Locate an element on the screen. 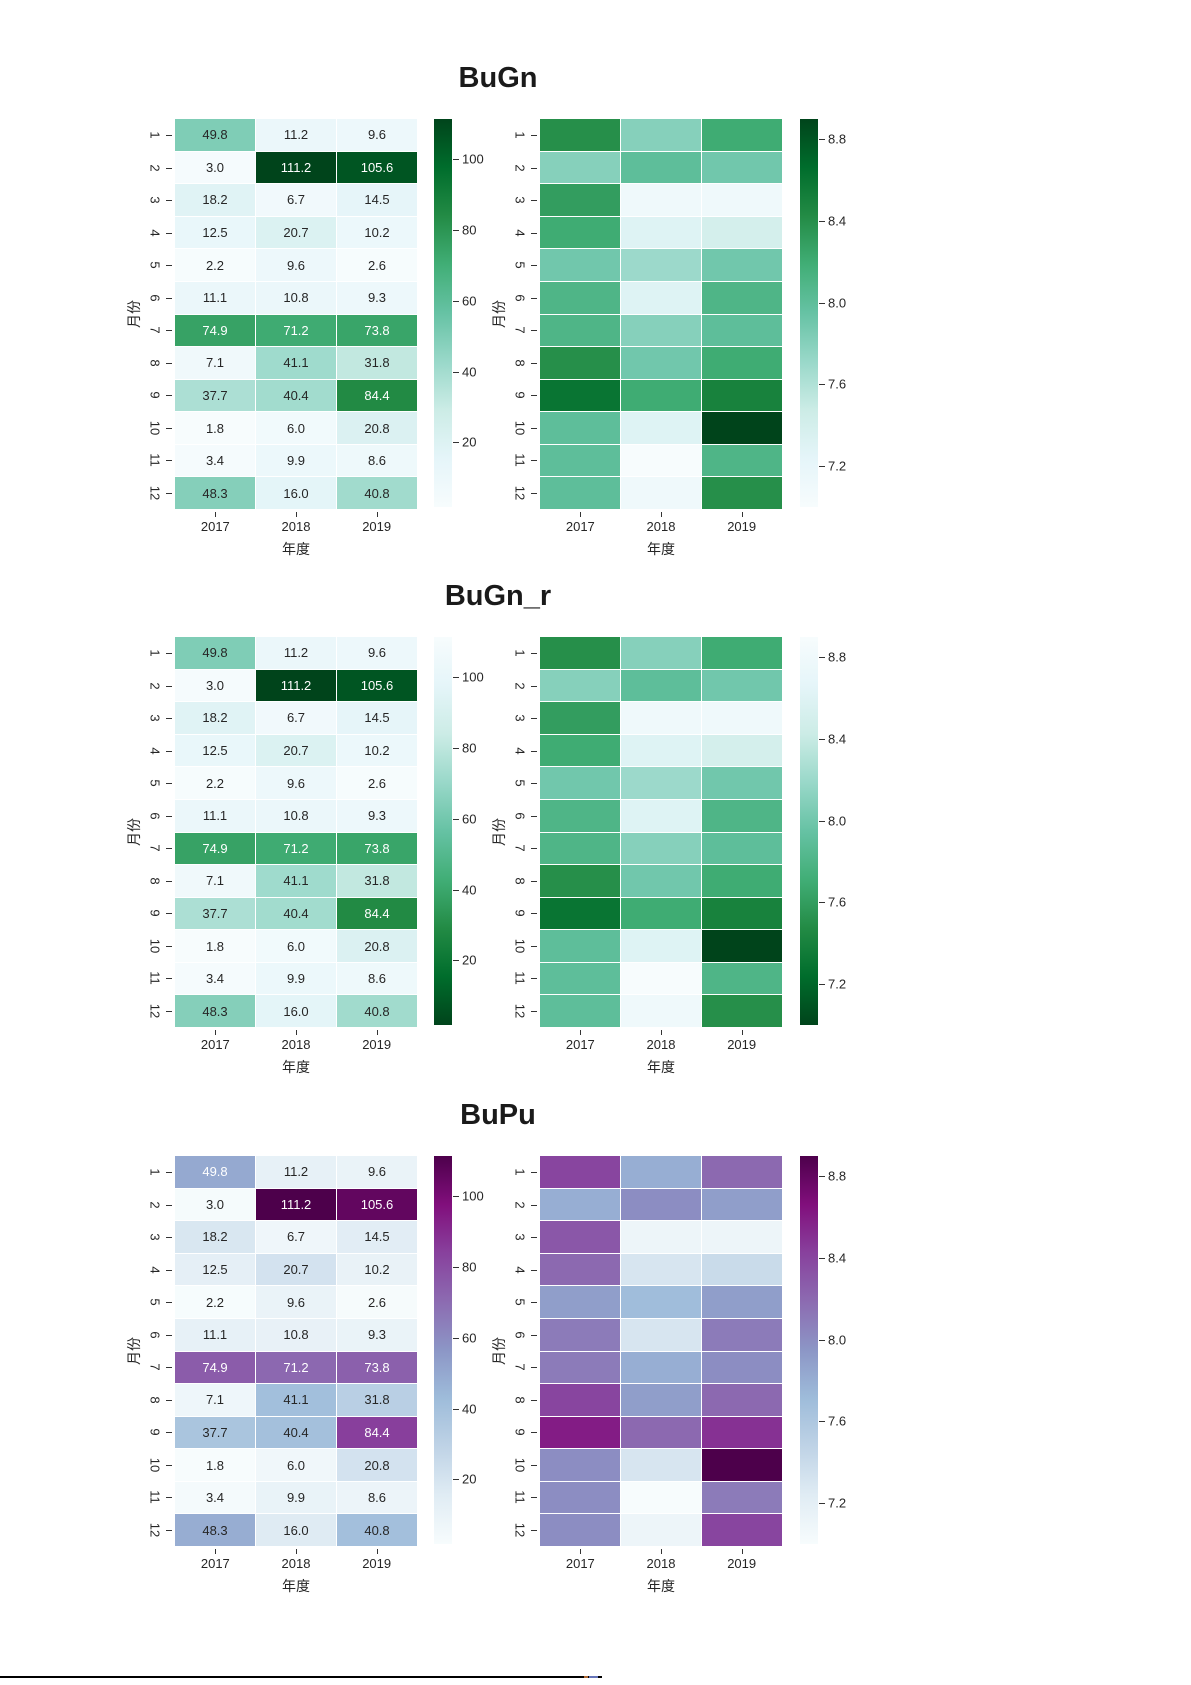 This screenshot has height=1685, width=1191. ytick-label-month: 8 is located at coordinates (520, 363).